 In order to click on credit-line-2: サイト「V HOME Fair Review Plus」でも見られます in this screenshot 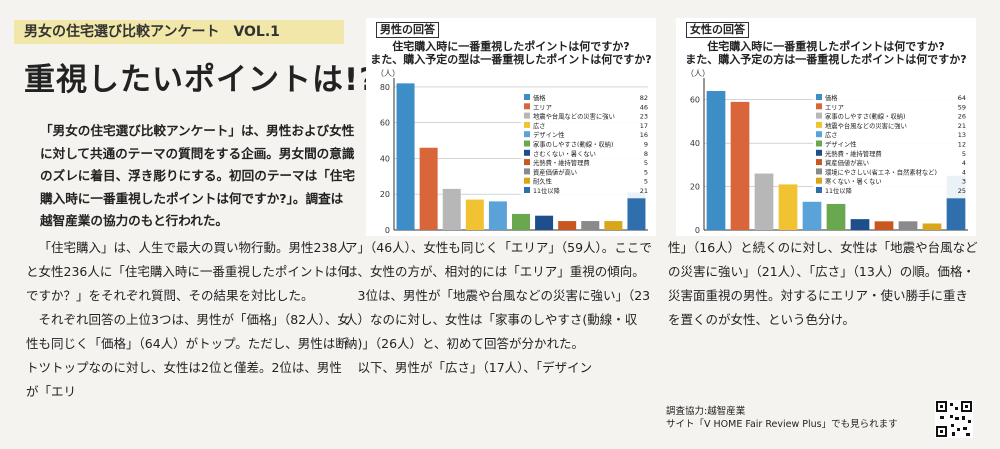, I will do `click(782, 424)`.